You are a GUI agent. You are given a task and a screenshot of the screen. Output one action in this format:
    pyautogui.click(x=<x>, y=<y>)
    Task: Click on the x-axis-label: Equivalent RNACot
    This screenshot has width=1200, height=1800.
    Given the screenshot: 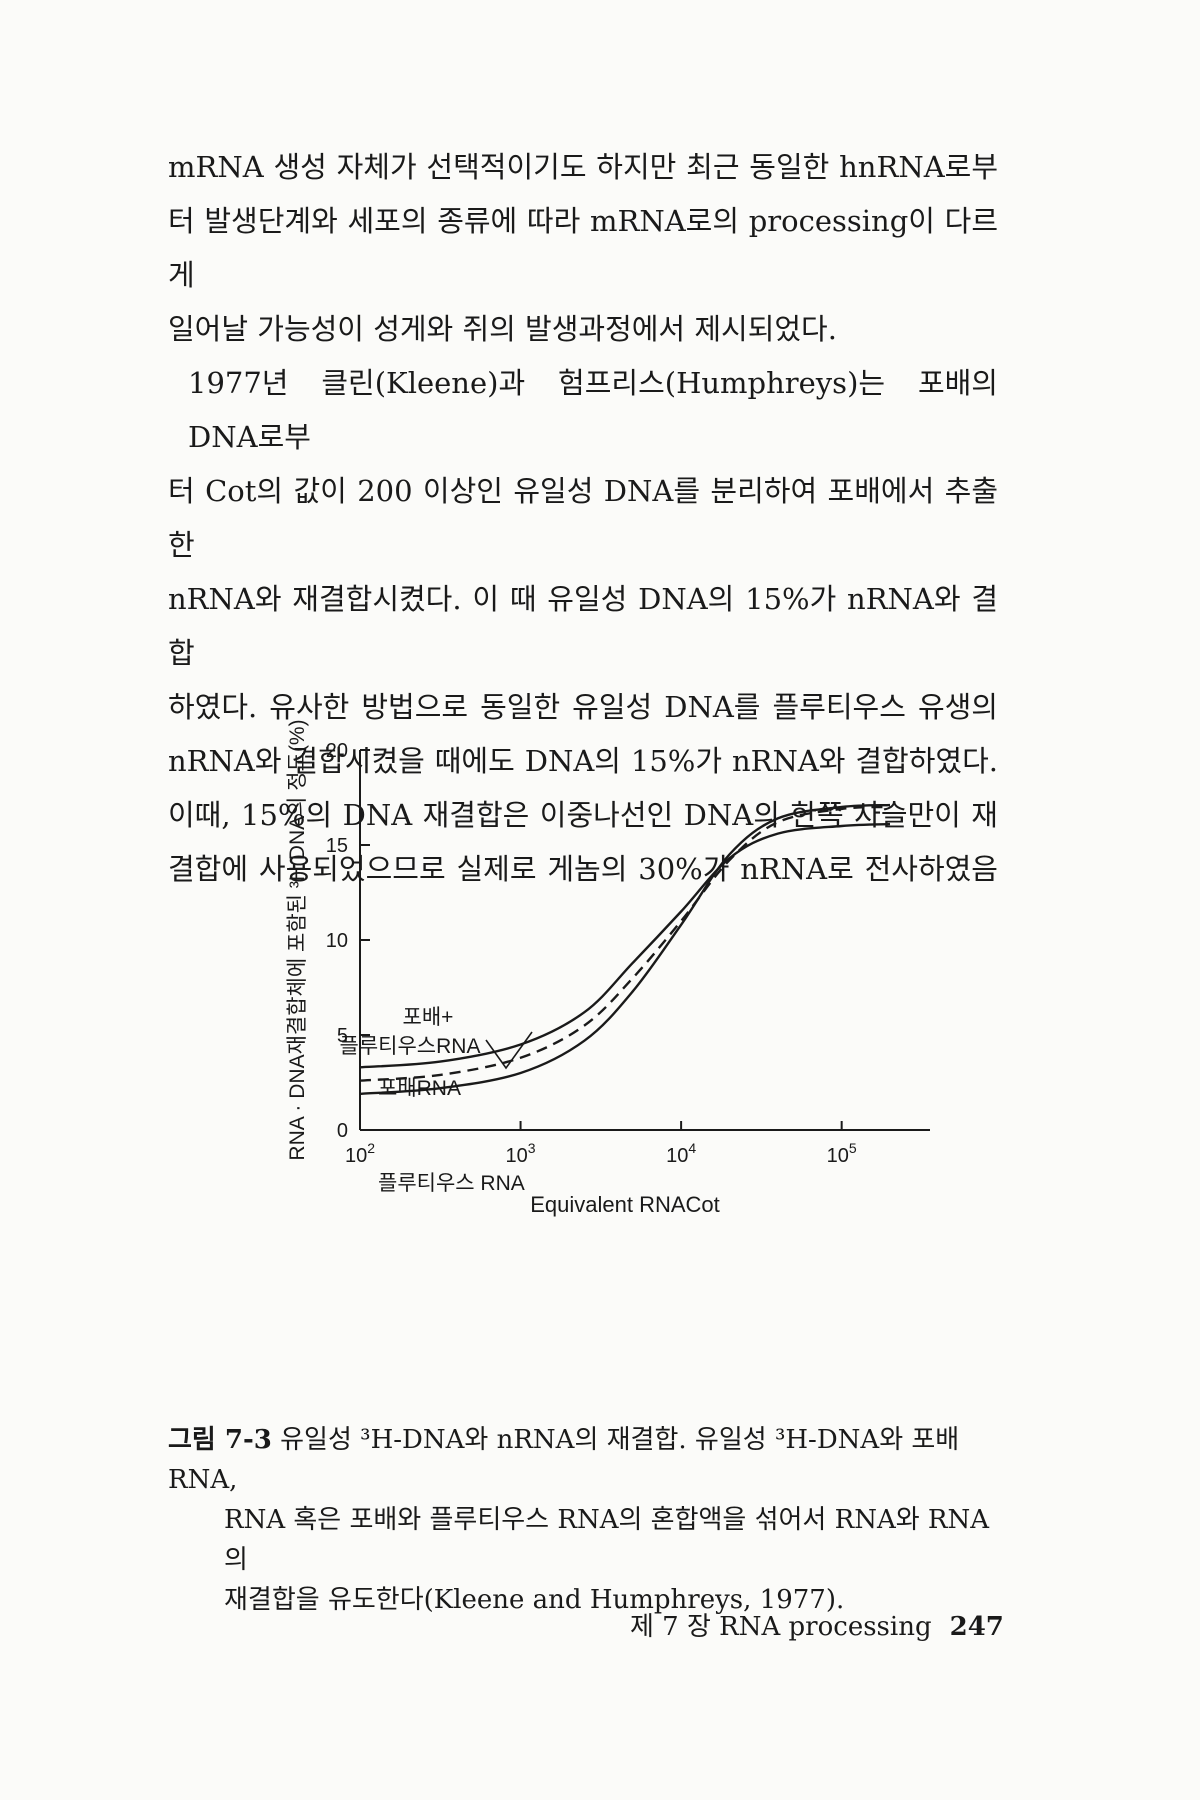 What is the action you would take?
    pyautogui.click(x=625, y=1204)
    